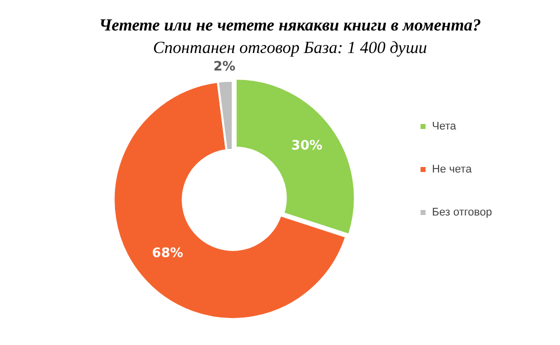 Image resolution: width=560 pixels, height=345 pixels. I want to click on legend-label: Чета, so click(445, 126).